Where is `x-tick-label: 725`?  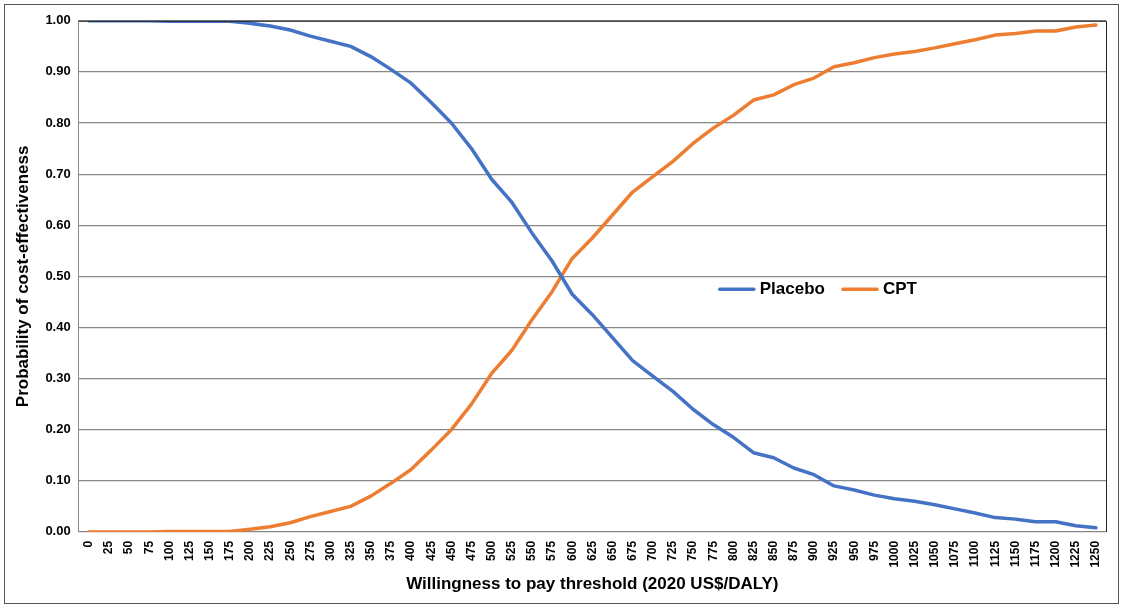
x-tick-label: 725 is located at coordinates (672, 550).